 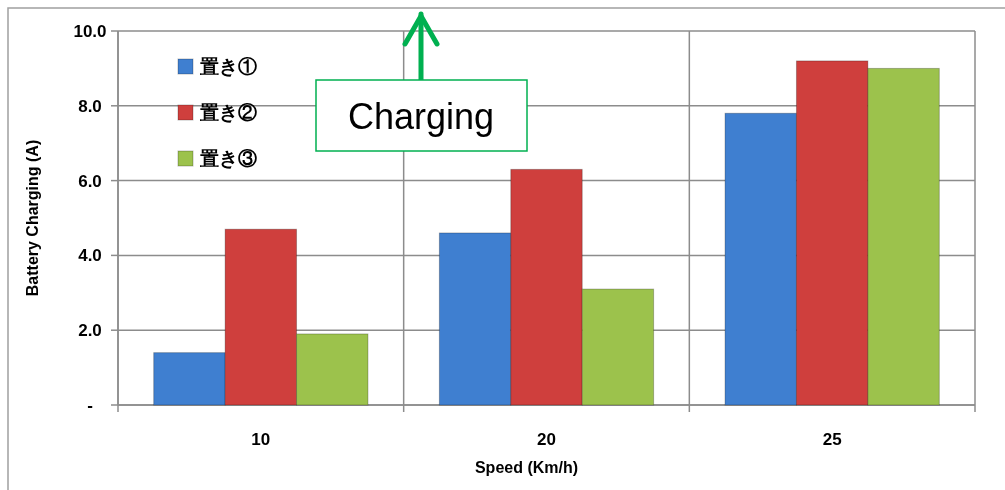 I want to click on x-tick-label: 10, so click(x=261, y=439).